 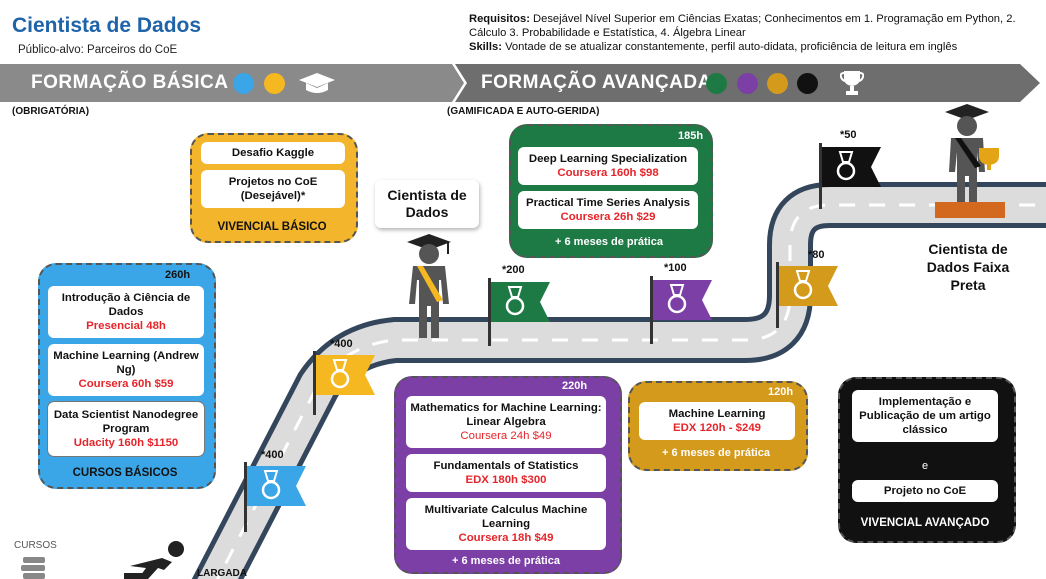 I want to click on course-detail: Udacity 160h $1150, so click(x=126, y=443).